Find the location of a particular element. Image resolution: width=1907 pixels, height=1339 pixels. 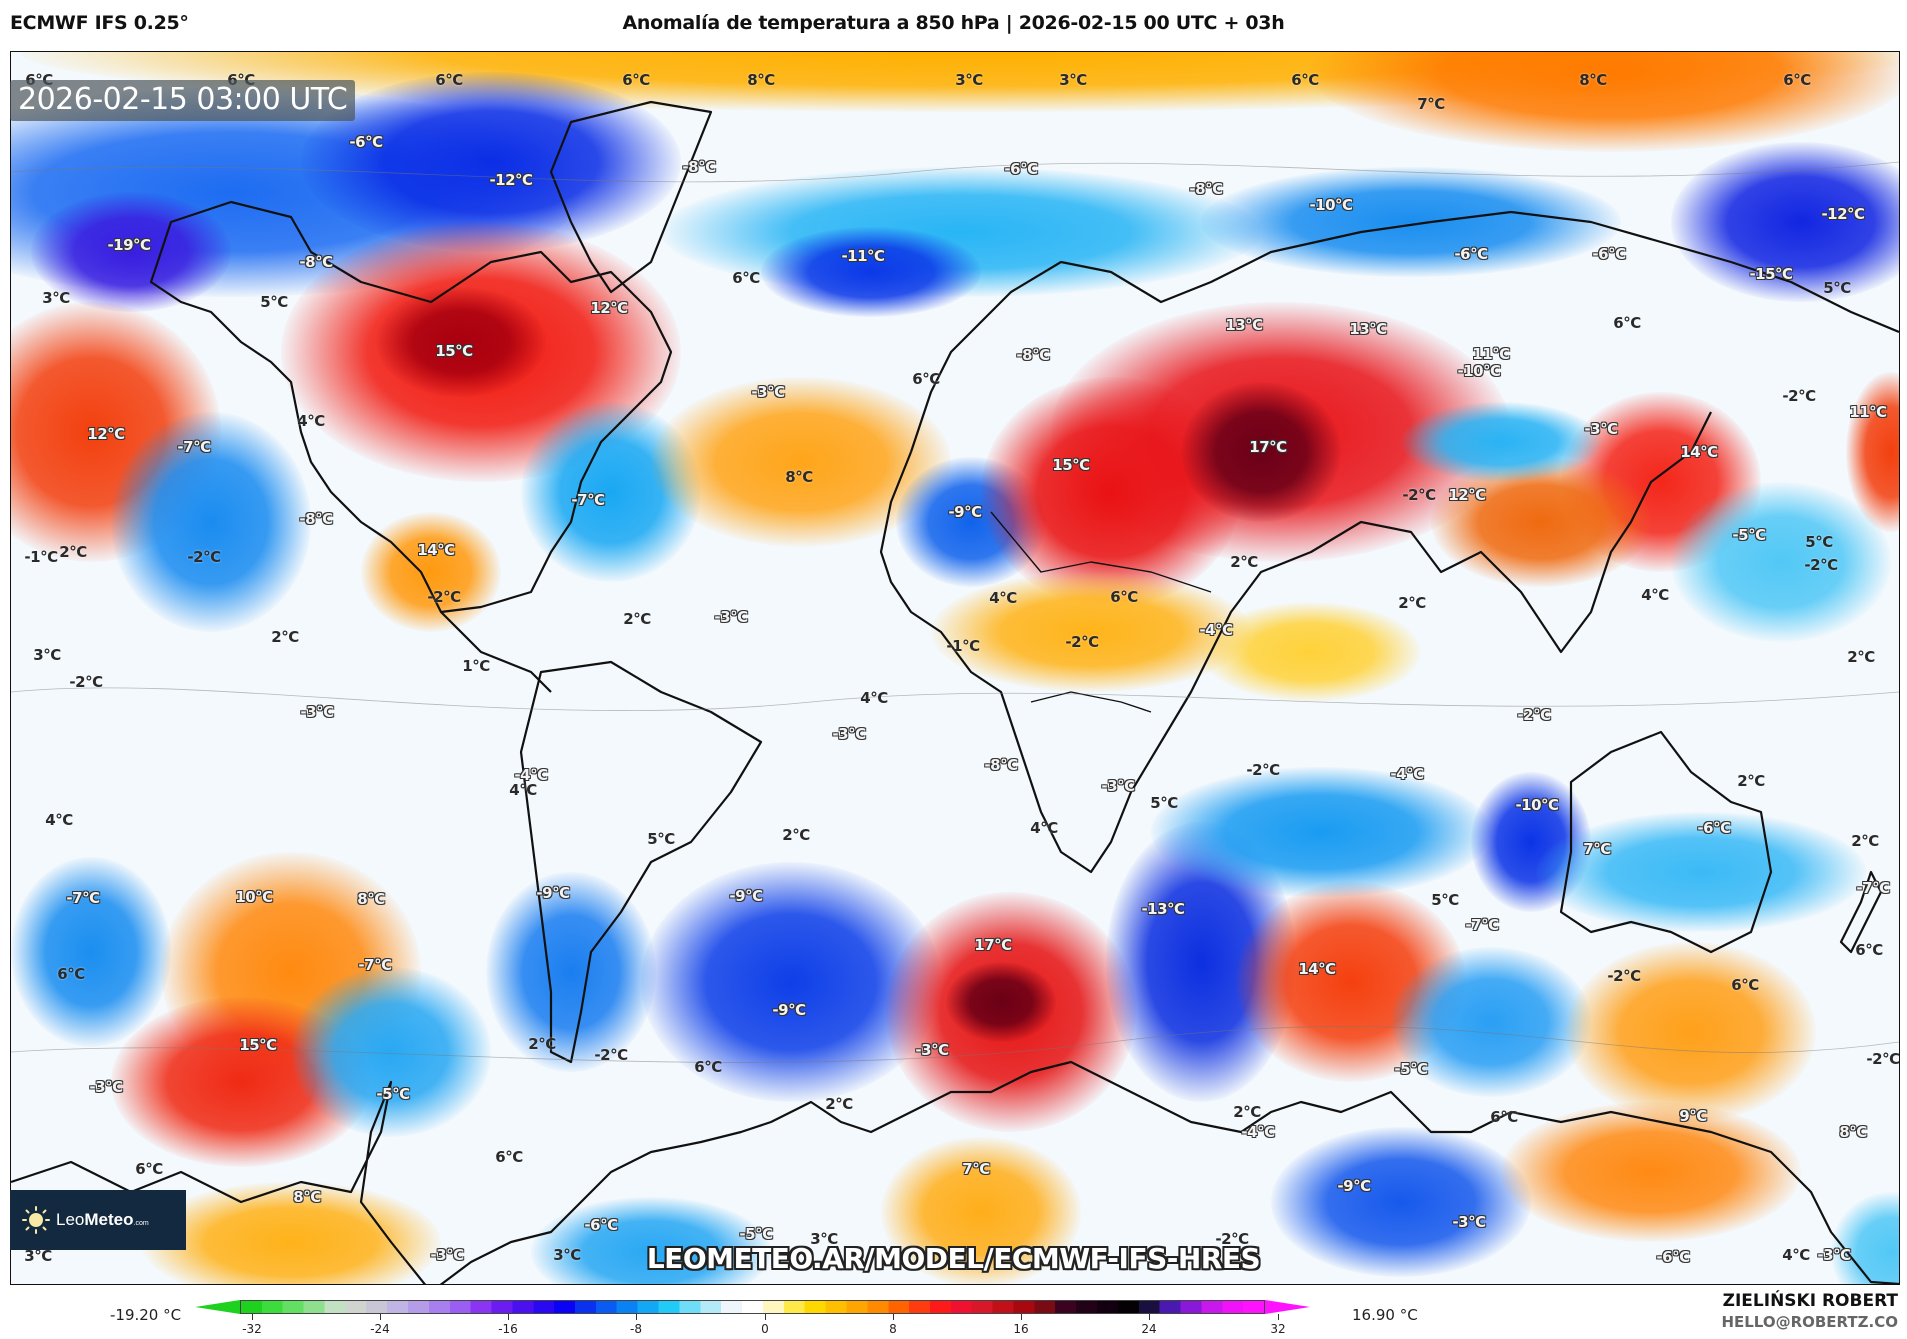

temperature-label: 1°C is located at coordinates (476, 666).